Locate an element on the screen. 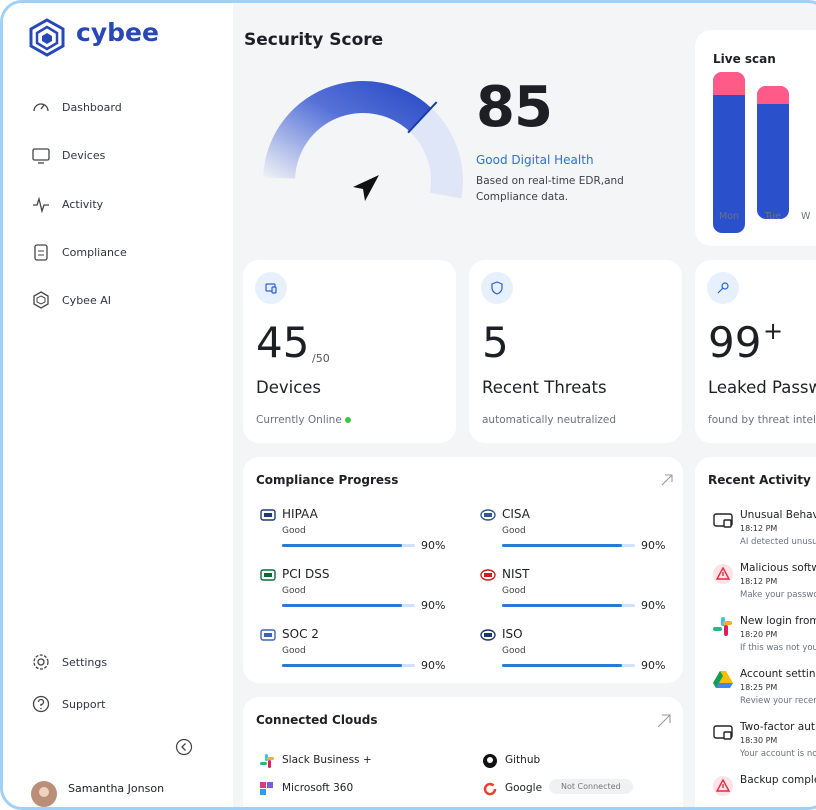 The image size is (816, 810). stat-card: 99+ Leaked Passw found by threat intellig is located at coordinates (755, 351).